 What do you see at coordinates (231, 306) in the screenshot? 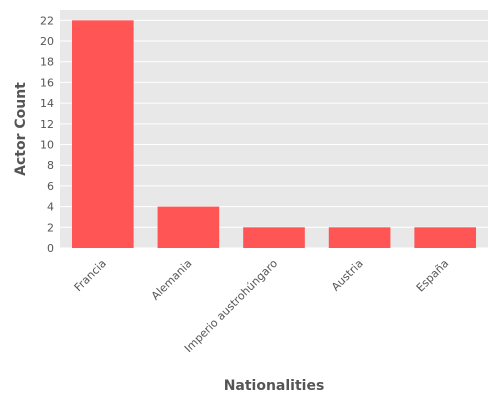
I see `x-tick-label: Imperio austrohúngaro` at bounding box center [231, 306].